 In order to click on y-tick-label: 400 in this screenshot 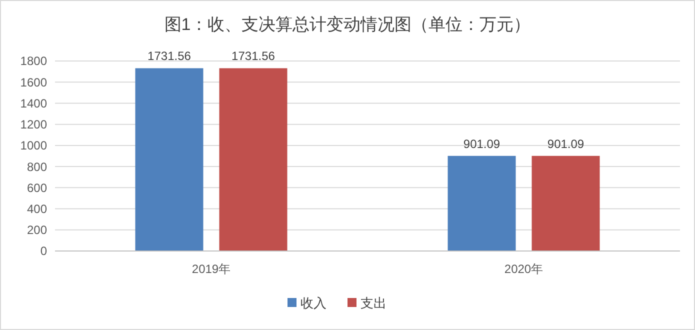, I will do `click(37, 209)`.